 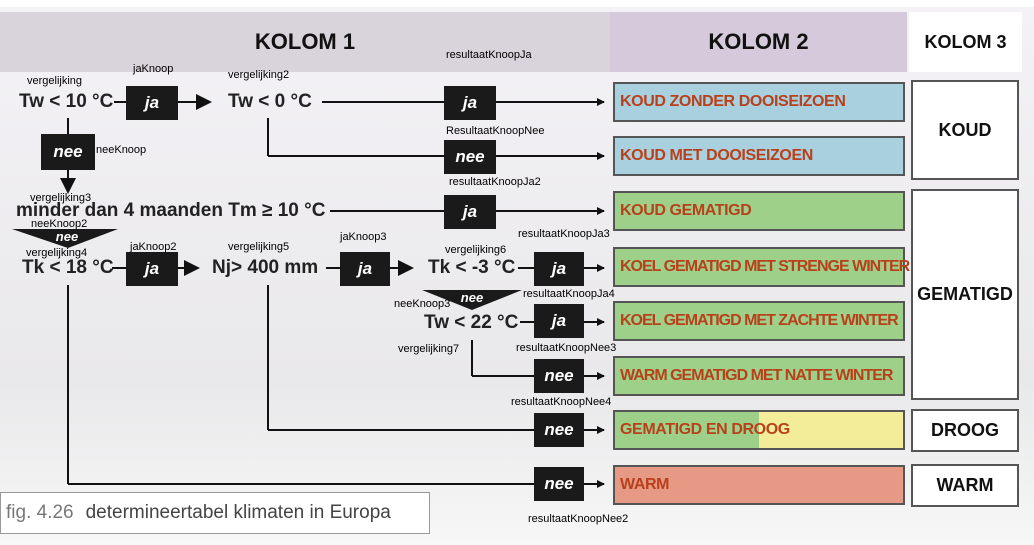 I want to click on category-droog: DROOG, so click(x=965, y=430).